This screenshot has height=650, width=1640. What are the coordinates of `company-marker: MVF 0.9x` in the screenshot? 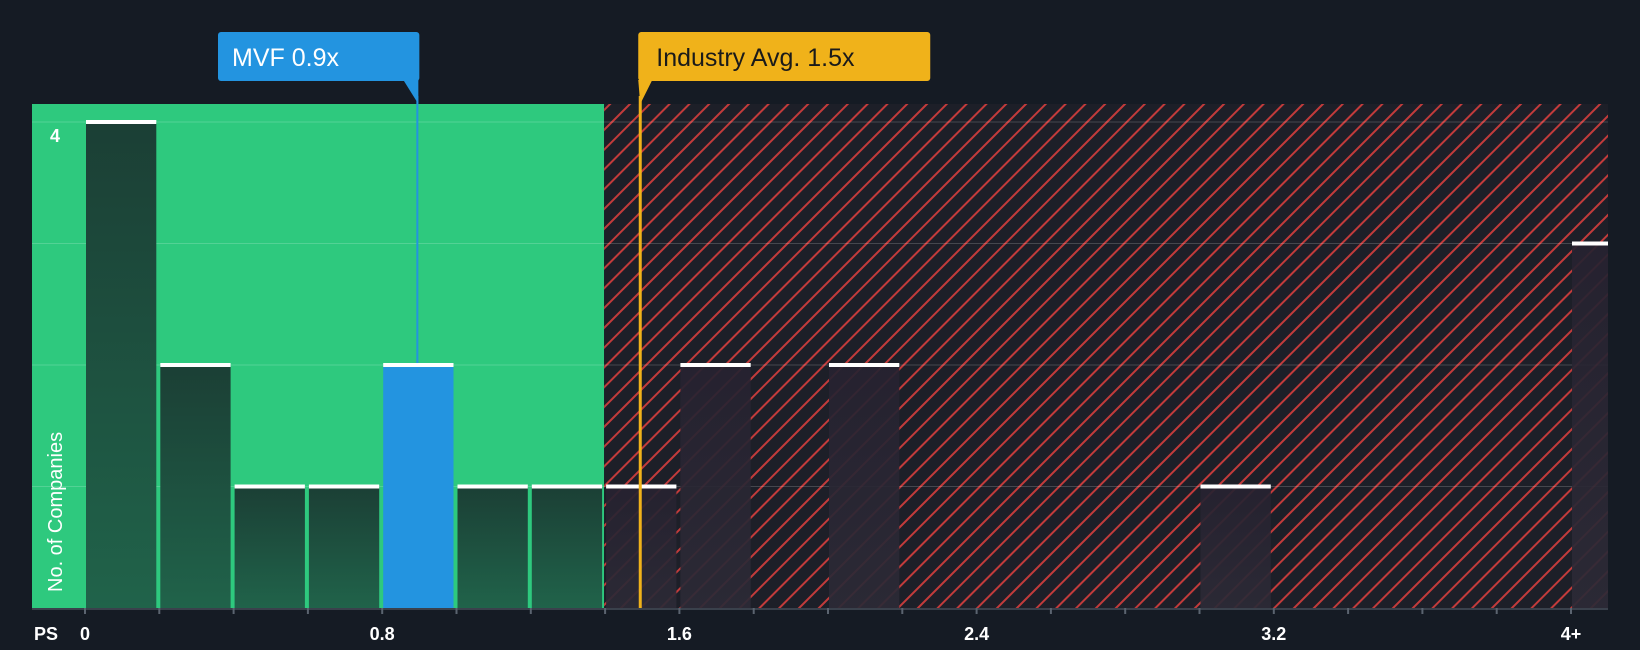 It's located at (319, 197).